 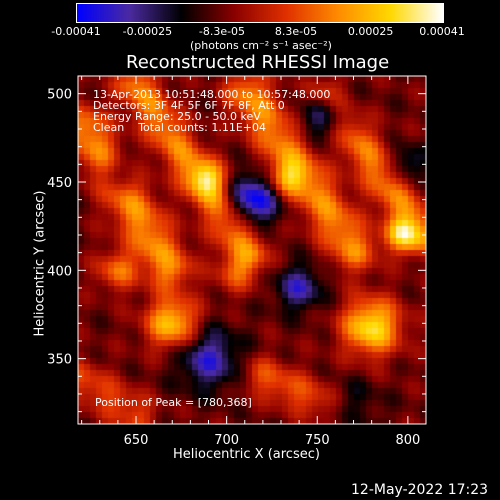 What do you see at coordinates (246, 454) in the screenshot?
I see `x-axis-label: Heliocentric X (arcsec)` at bounding box center [246, 454].